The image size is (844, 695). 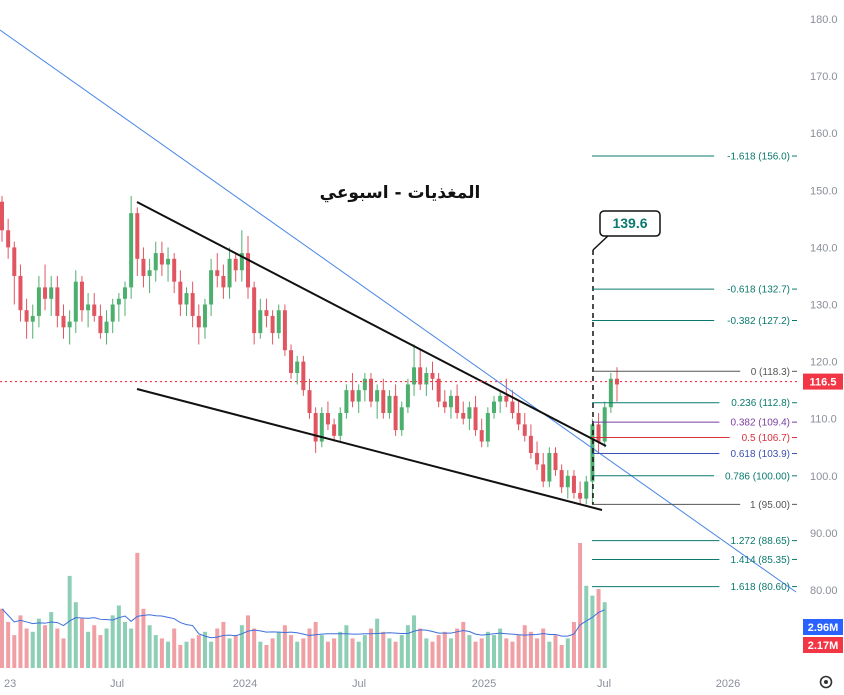 What do you see at coordinates (303, 623) in the screenshot?
I see `volume-ma-line` at bounding box center [303, 623].